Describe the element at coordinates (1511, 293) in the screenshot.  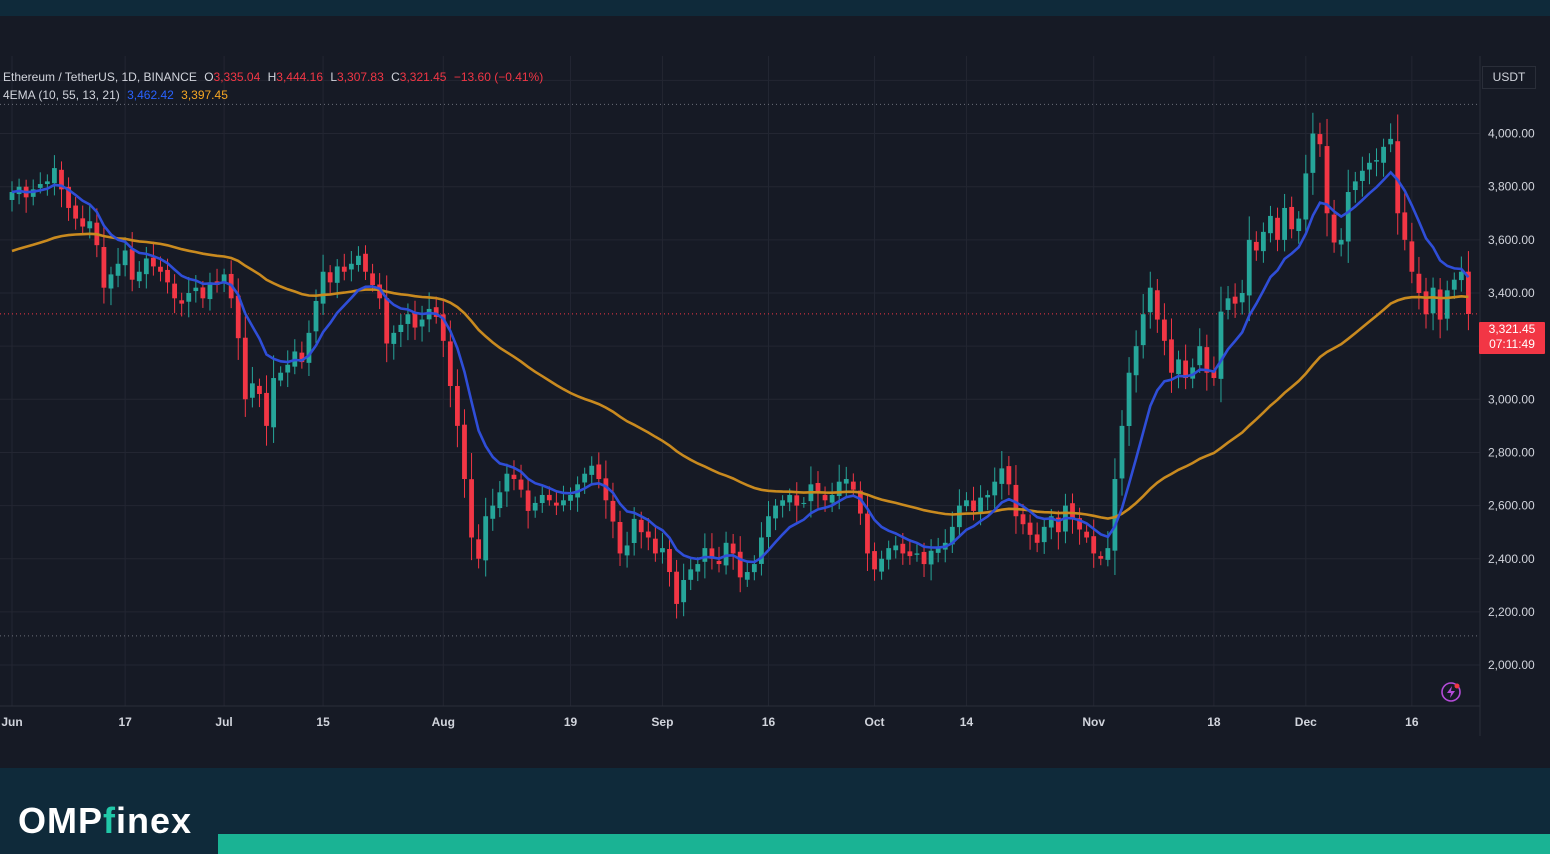
I see `y-tick-label: 3,400.00` at that location.